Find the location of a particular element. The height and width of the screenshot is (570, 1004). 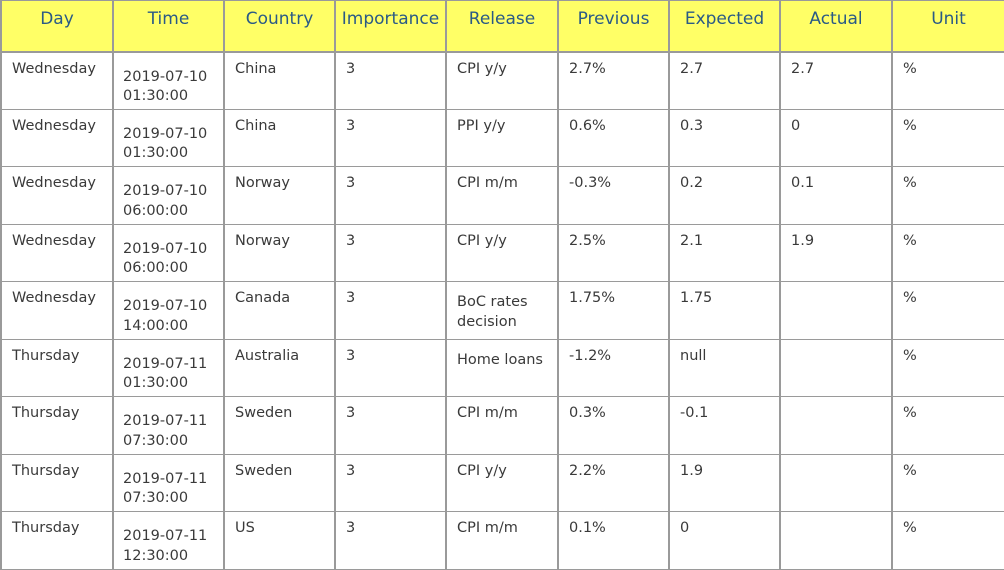

header-country: Country is located at coordinates (279, 26).